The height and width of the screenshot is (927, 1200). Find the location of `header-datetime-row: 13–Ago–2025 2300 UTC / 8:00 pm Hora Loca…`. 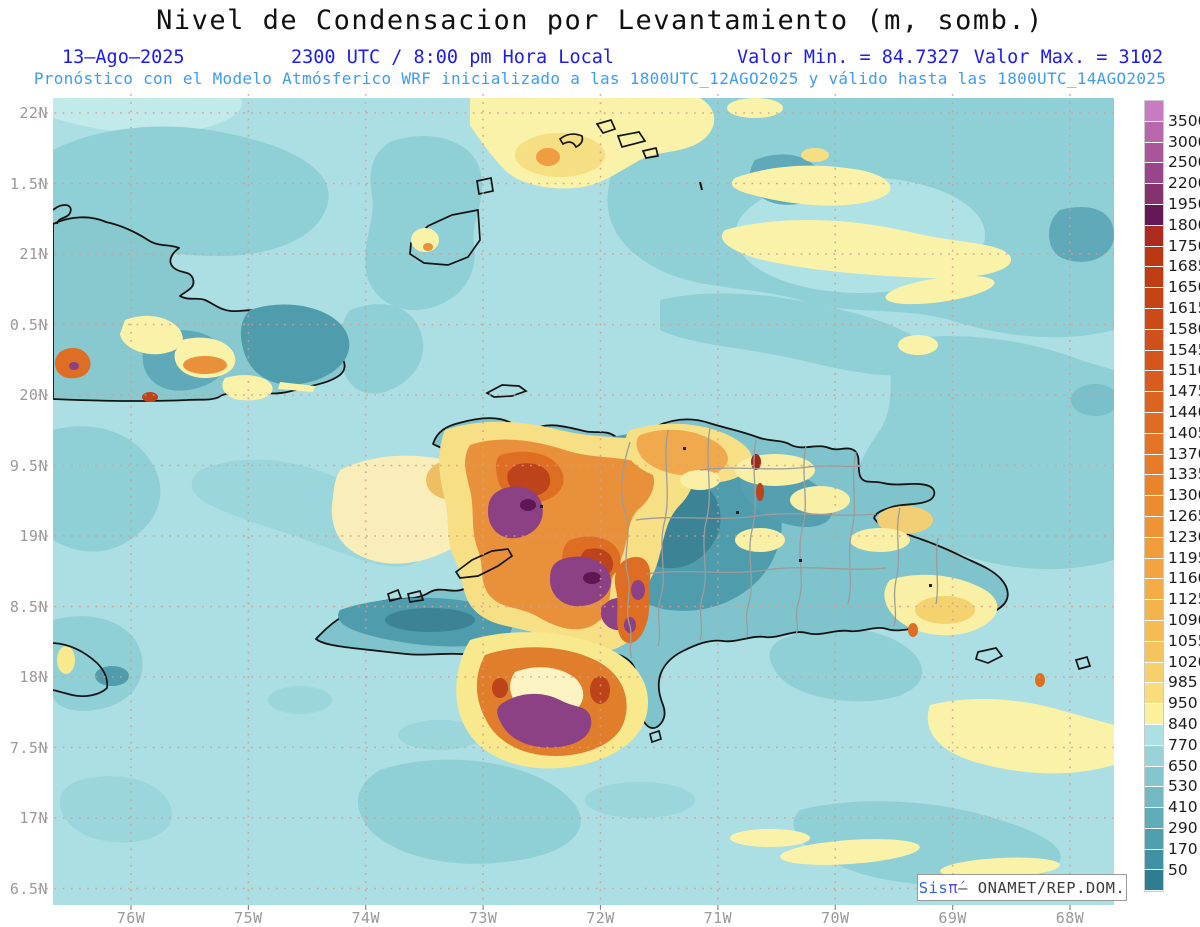

header-datetime-row: 13–Ago–2025 2300 UTC / 8:00 pm Hora Loca… is located at coordinates (600, 58).